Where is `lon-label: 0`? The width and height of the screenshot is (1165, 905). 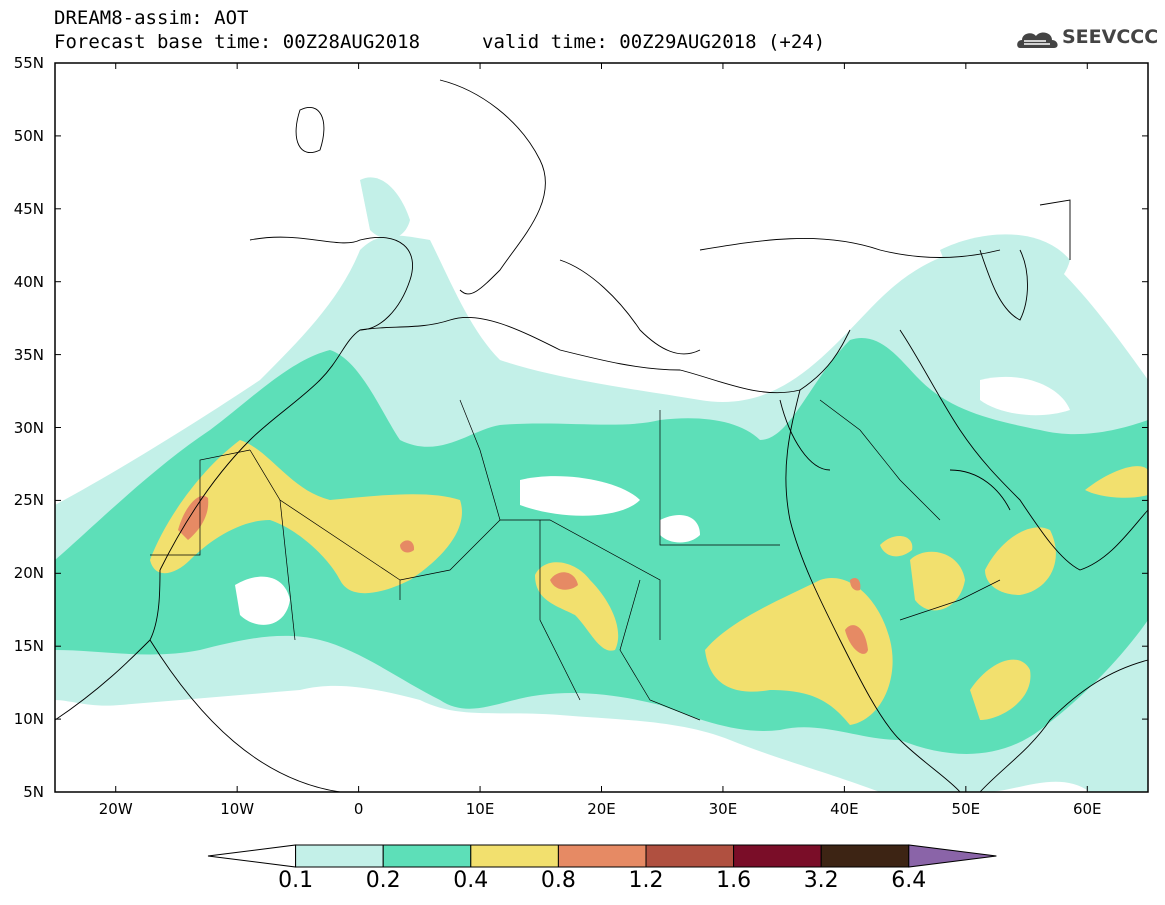 lon-label: 0 is located at coordinates (358, 809).